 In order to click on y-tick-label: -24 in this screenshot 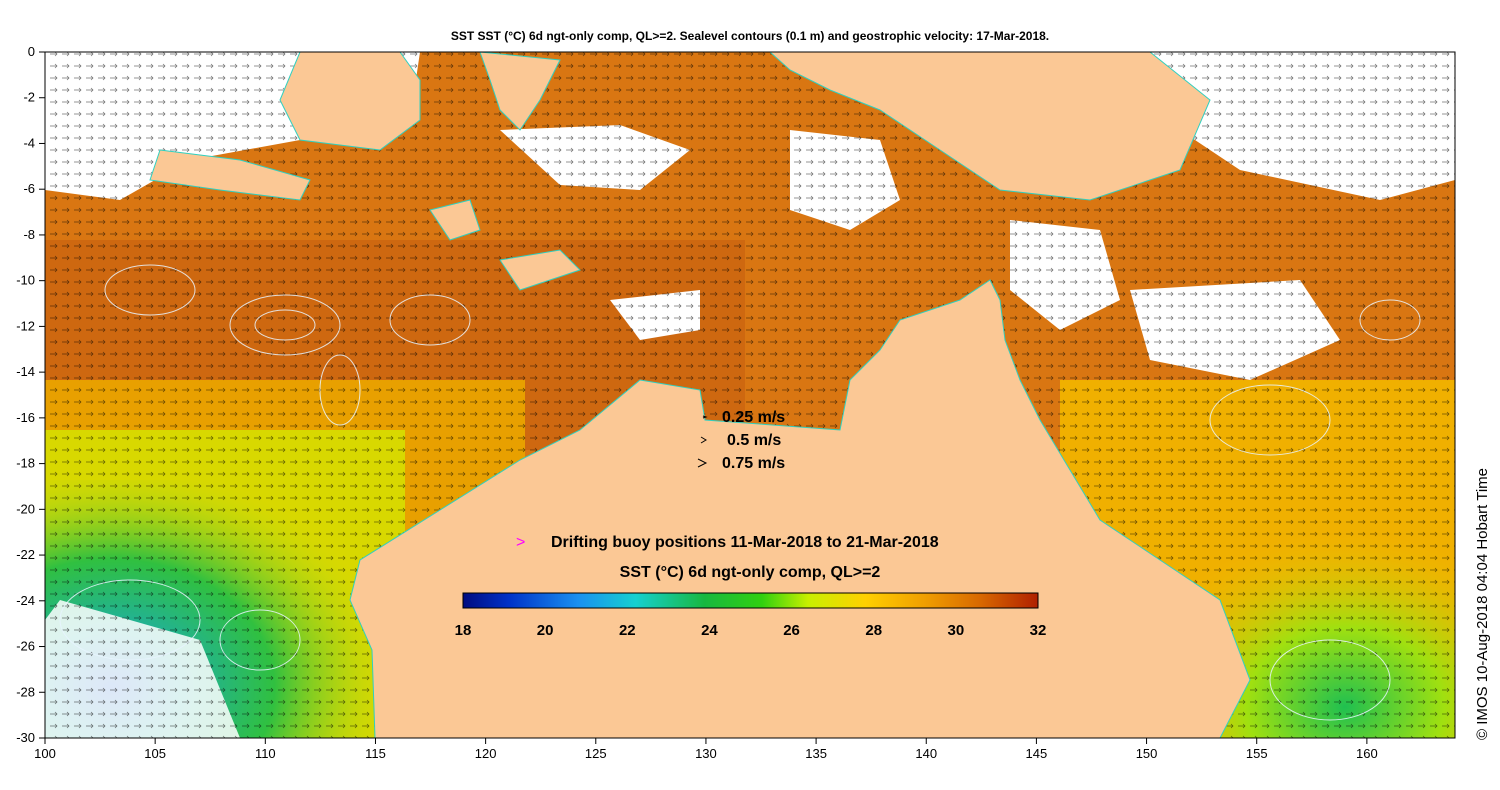, I will do `click(25, 600)`.